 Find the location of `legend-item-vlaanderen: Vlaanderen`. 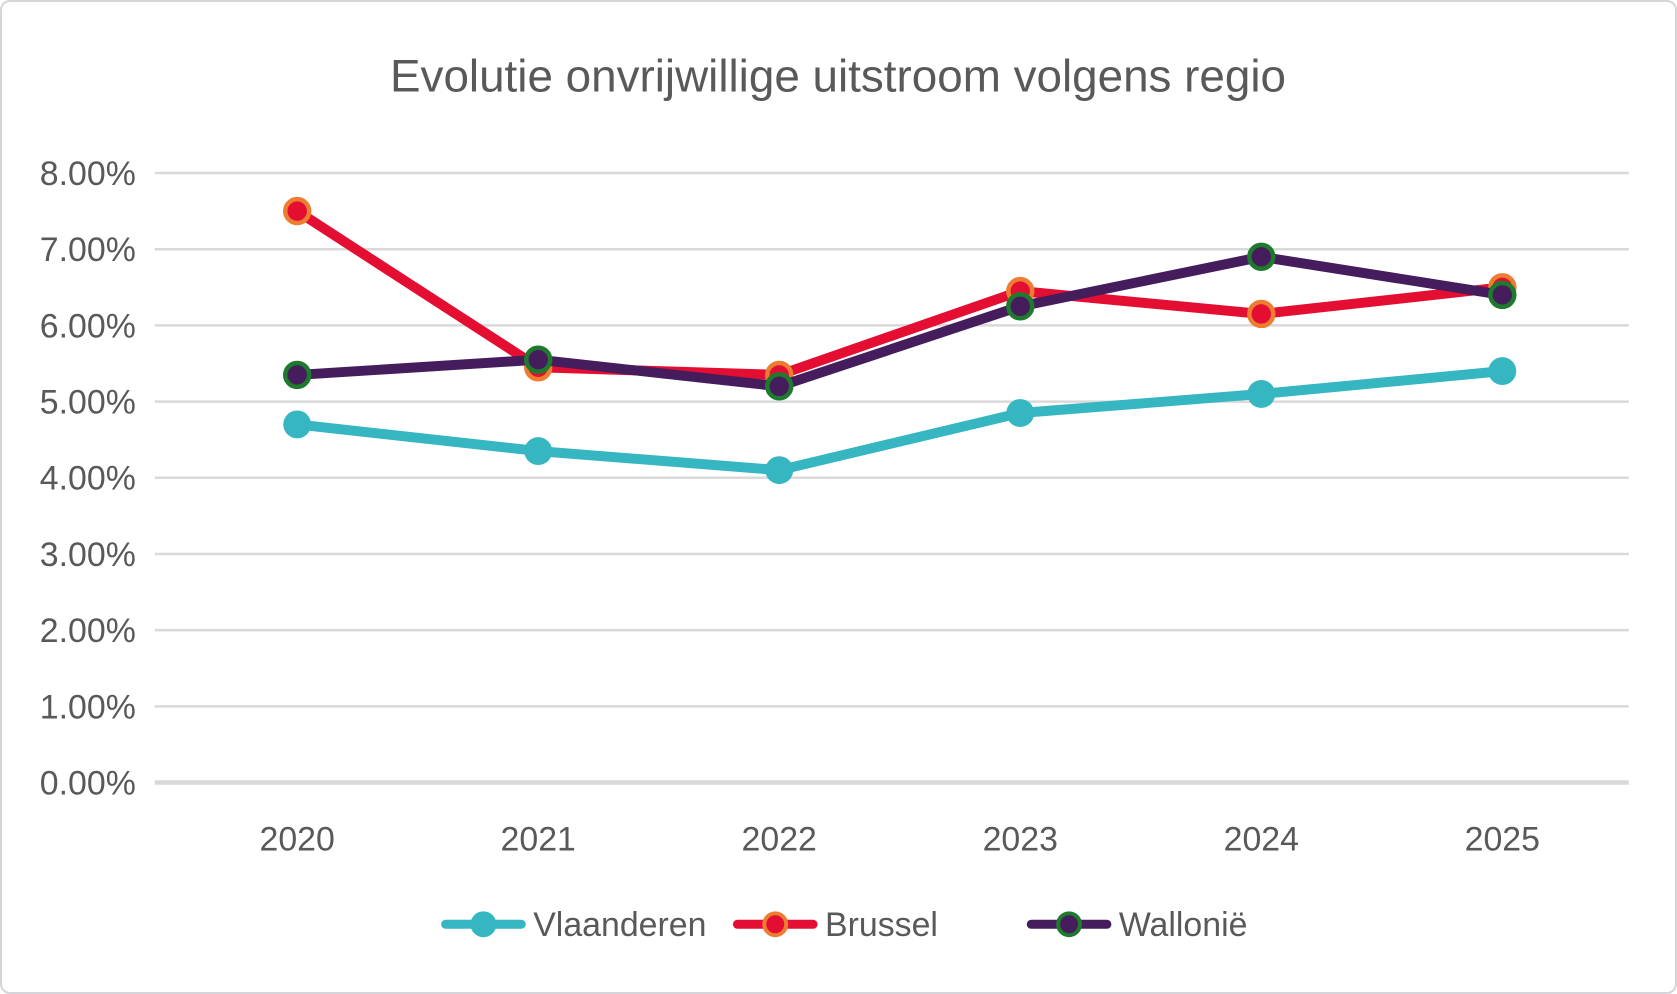

legend-item-vlaanderen: Vlaanderen is located at coordinates (573, 925).